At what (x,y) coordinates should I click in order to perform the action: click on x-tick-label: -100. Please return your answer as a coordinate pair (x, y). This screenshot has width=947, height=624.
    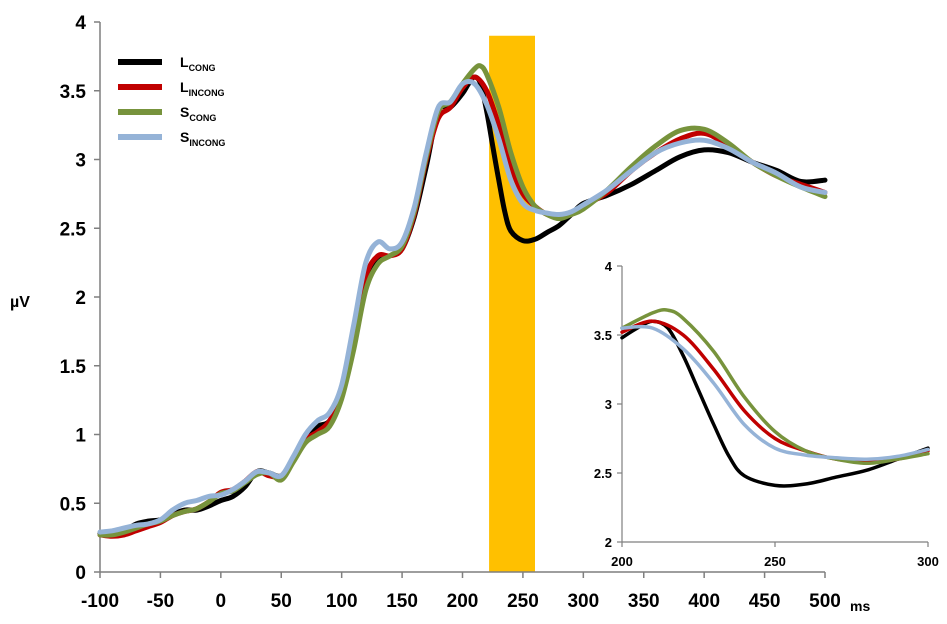
    Looking at the image, I should click on (100, 601).